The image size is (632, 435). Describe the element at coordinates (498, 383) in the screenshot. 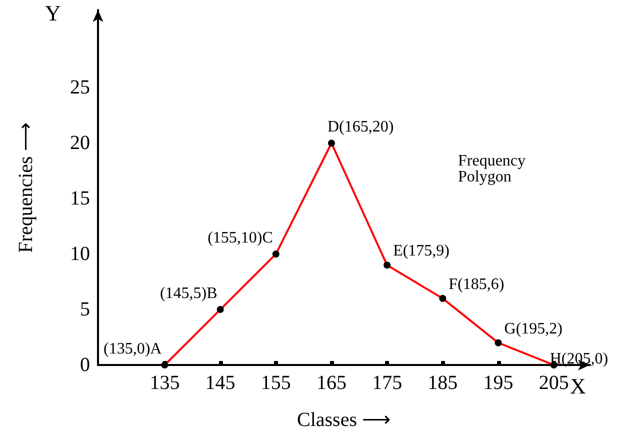

I see `x-tick-label: 195` at that location.